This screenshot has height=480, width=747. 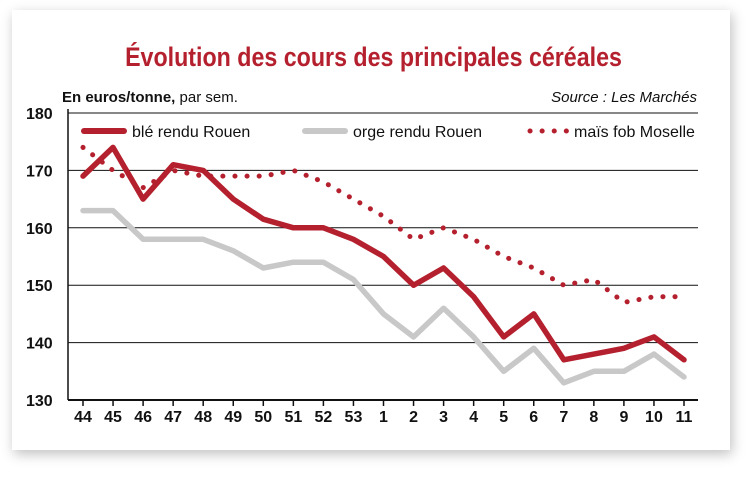 I want to click on x-tick-label: 46, so click(x=143, y=417).